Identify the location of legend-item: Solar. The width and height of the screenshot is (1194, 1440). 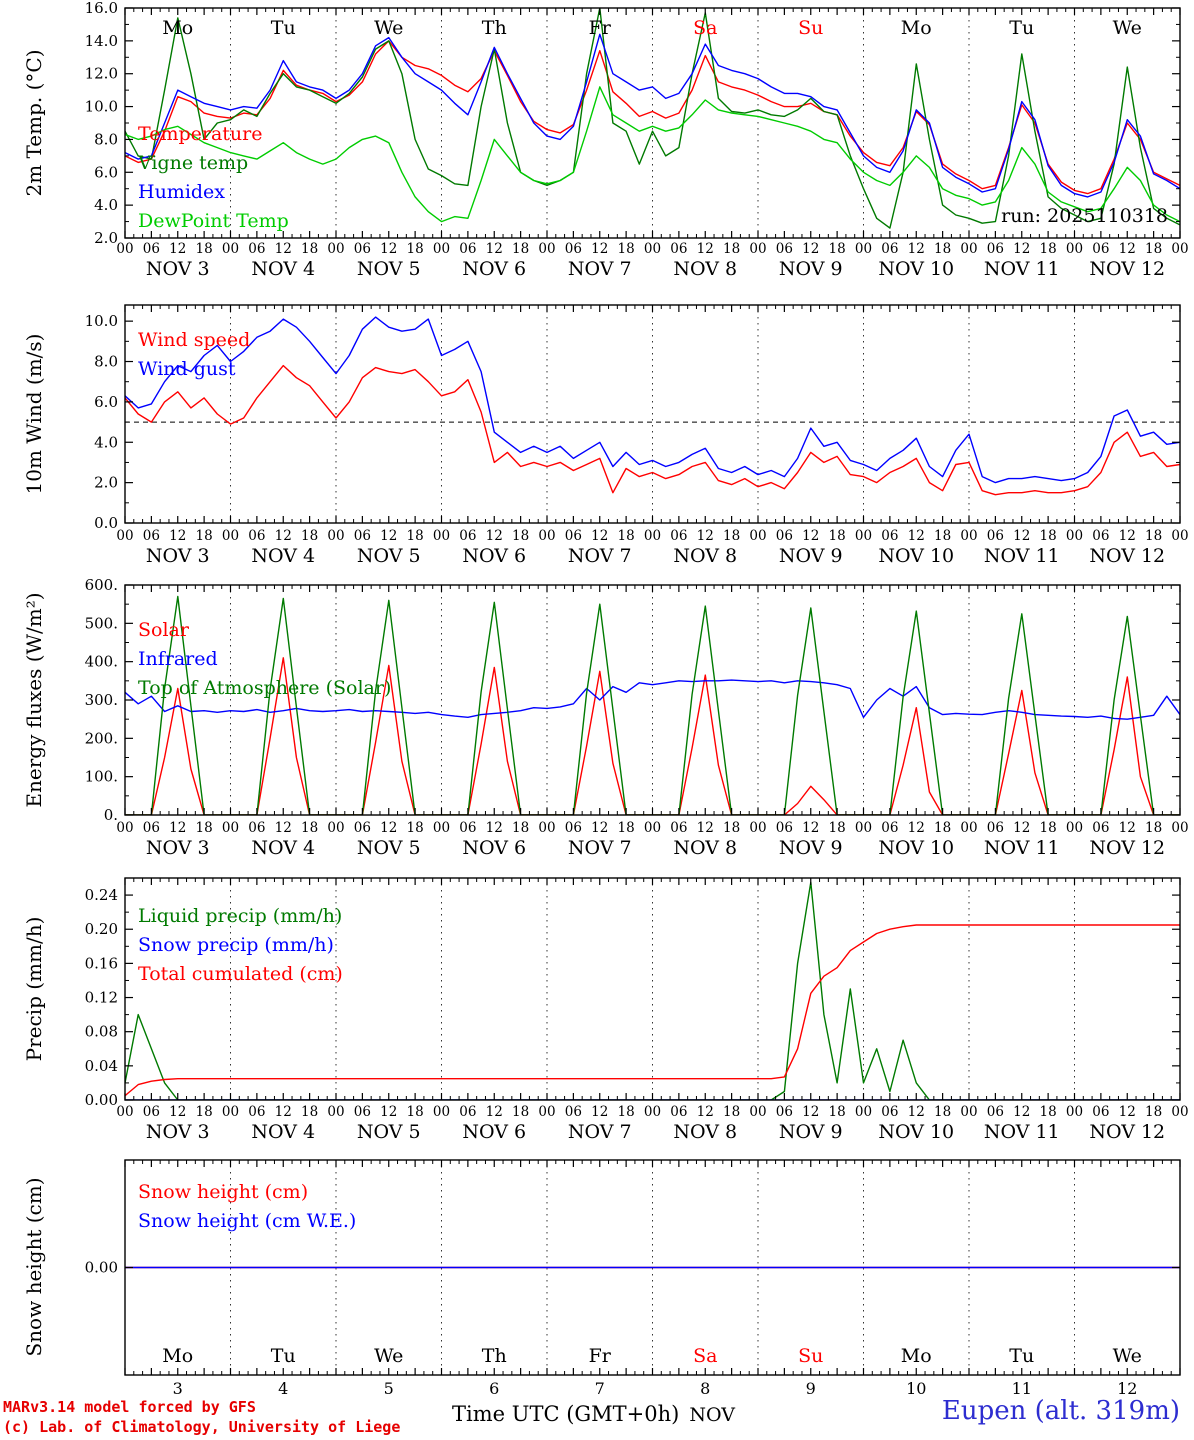
(163, 630).